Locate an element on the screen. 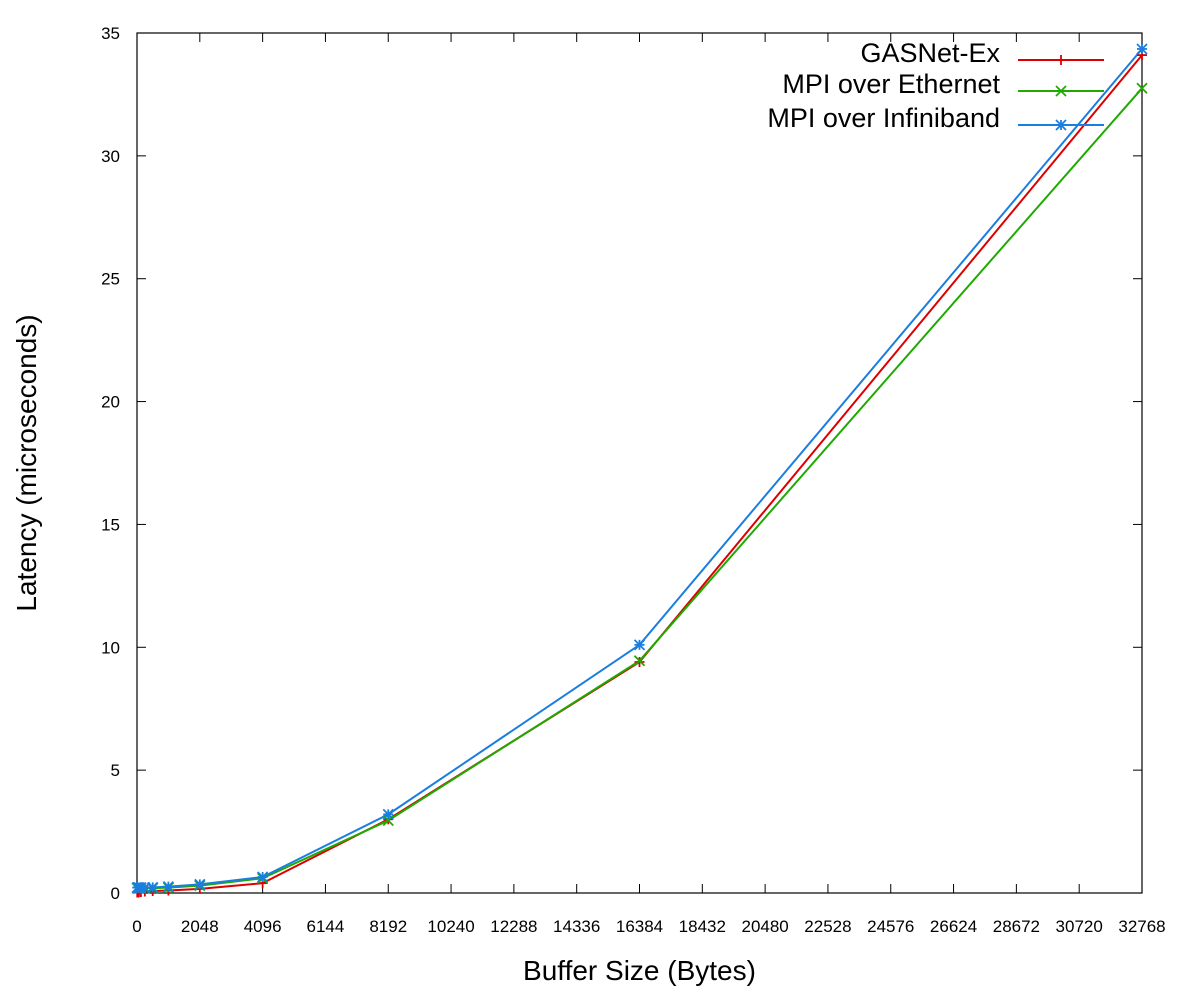  x-tick-label: 20480 is located at coordinates (764, 926).